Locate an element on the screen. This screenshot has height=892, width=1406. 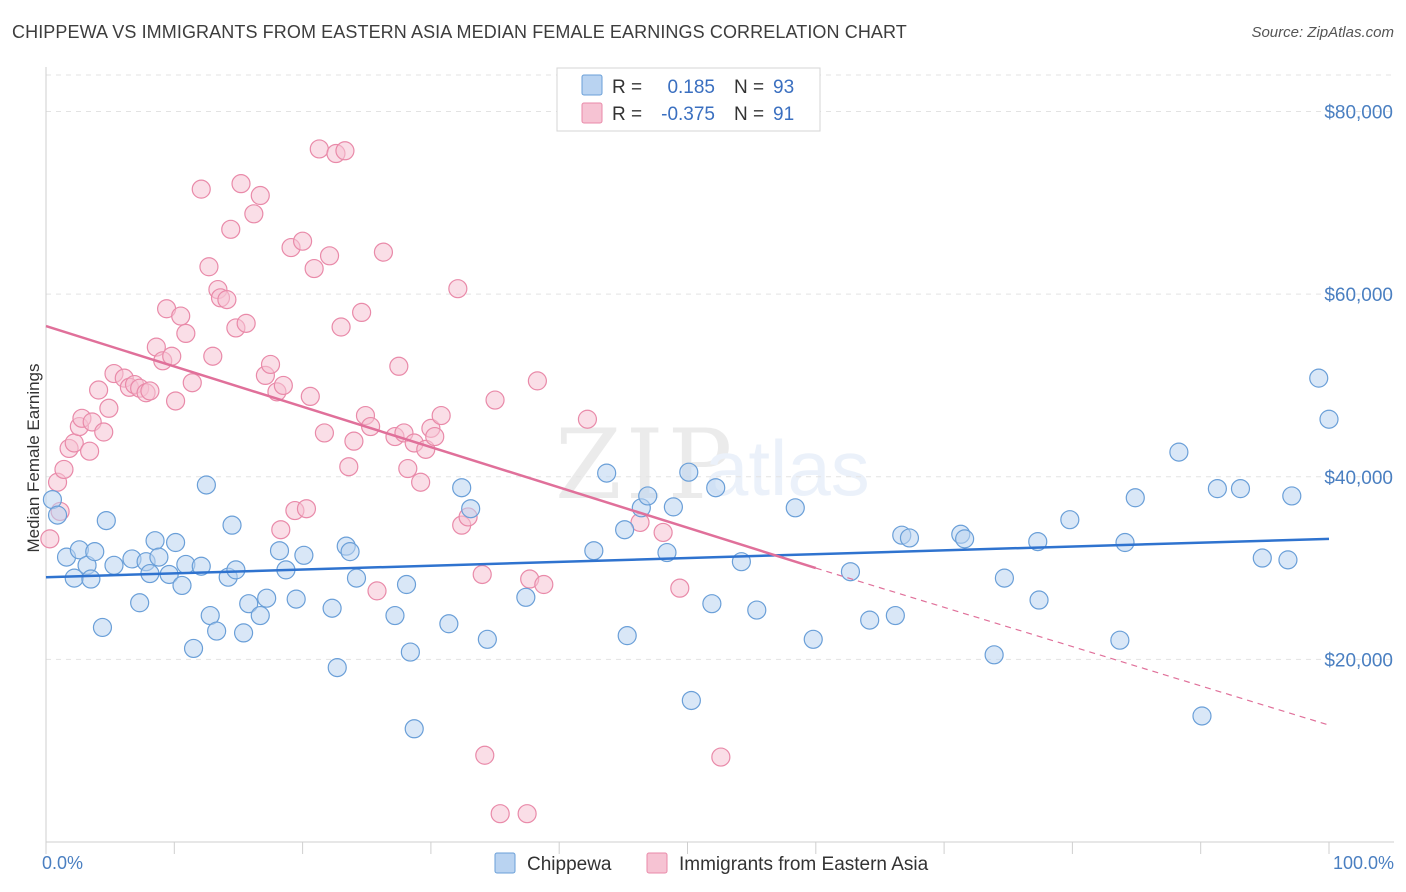
legend-r-value-1: -0.375 is located at coordinates (688, 114).